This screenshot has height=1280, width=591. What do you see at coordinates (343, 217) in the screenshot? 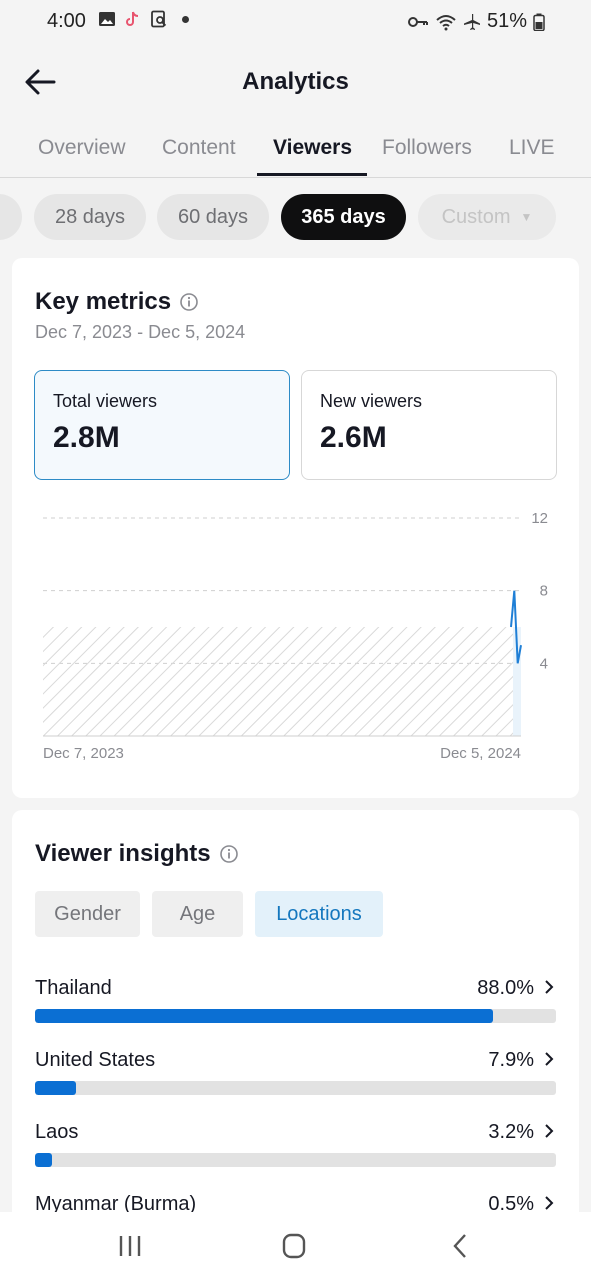
I see `chip-365-days: 365 days` at bounding box center [343, 217].